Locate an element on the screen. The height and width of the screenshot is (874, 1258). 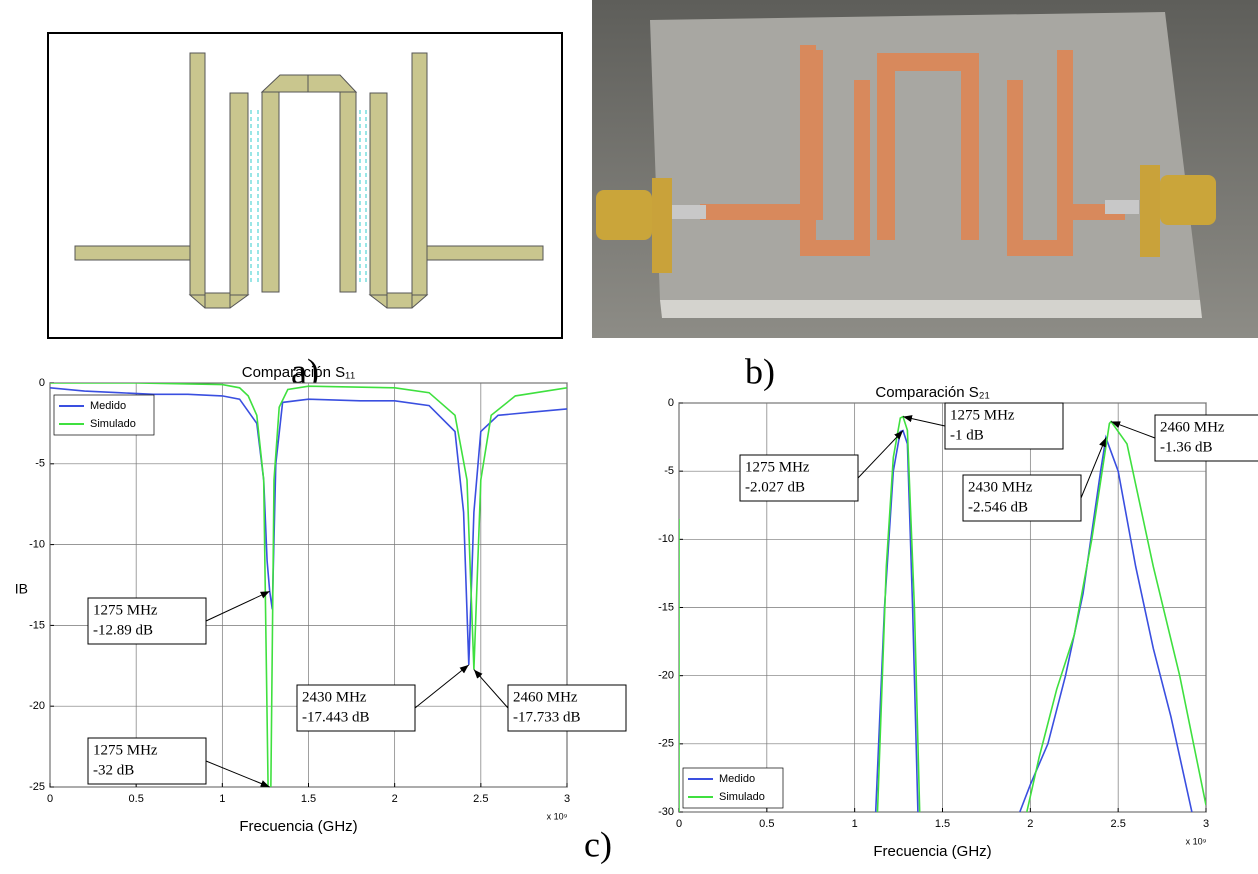
annotation-text: -17.443 dB is located at coordinates (336, 717).